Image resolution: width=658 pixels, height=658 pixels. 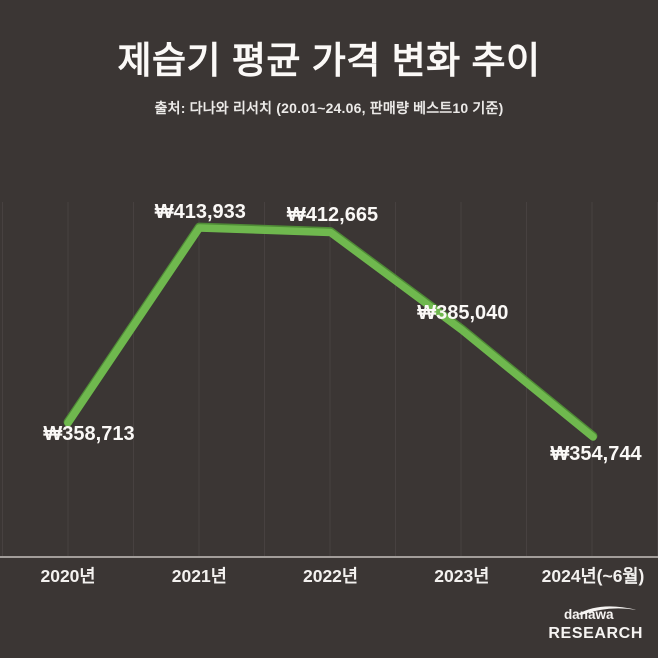 I want to click on logo-danawa-row: danawa, so click(x=600, y=614).